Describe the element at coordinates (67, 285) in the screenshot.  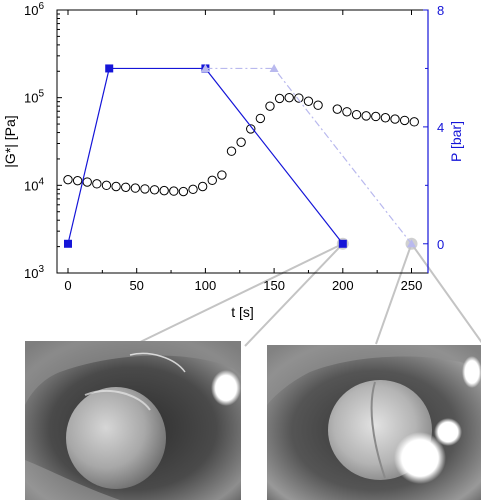
I see `x-tick-label: 0` at that location.